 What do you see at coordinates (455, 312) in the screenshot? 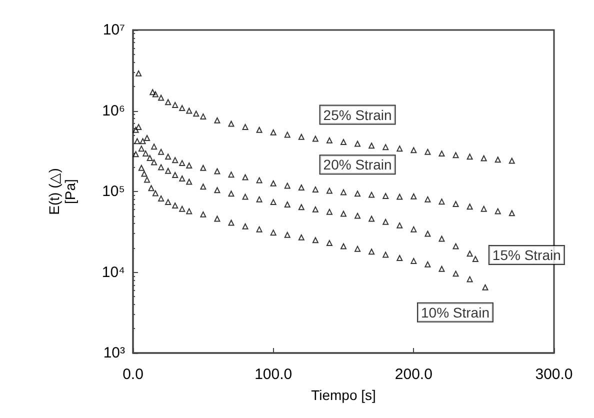
I see `series-label: 10% Strain` at bounding box center [455, 312].